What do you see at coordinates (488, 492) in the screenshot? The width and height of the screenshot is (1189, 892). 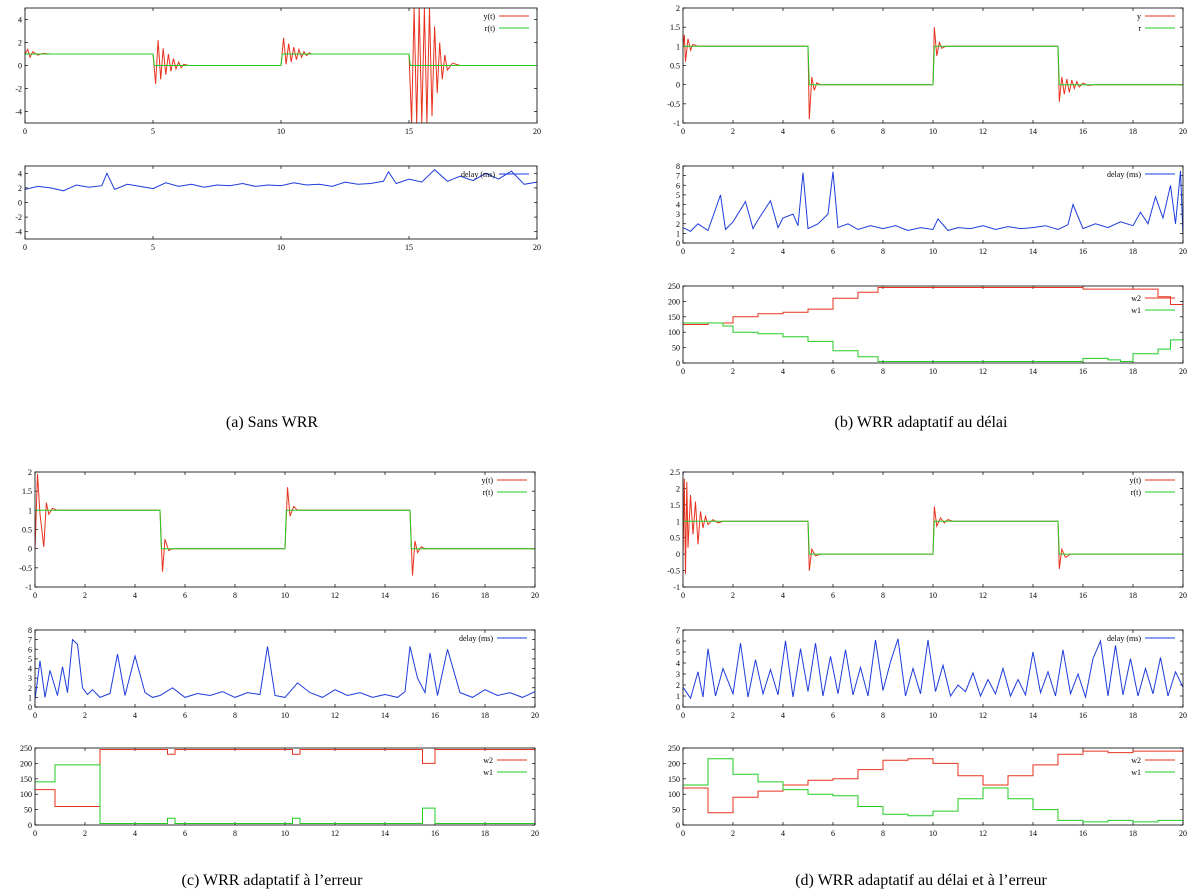 I see `legend-label: r(t)` at bounding box center [488, 492].